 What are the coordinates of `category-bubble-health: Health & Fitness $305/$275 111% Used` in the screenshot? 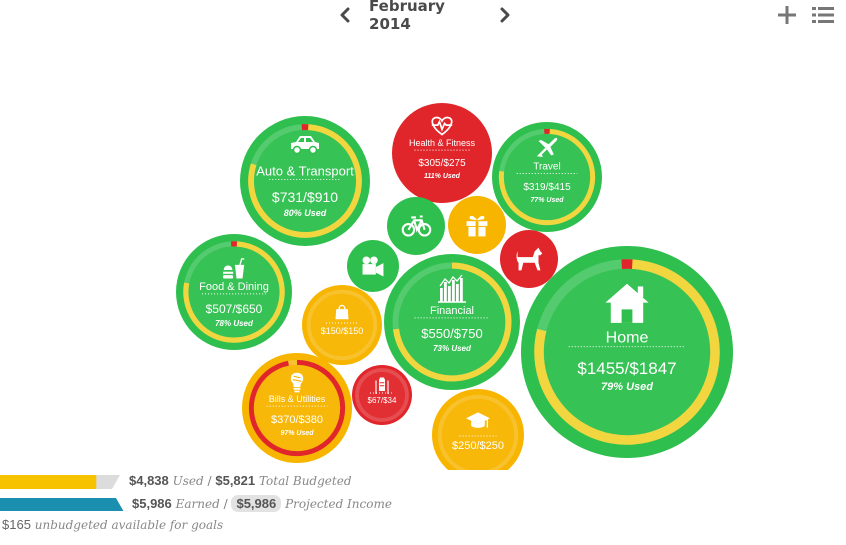 It's located at (442, 153).